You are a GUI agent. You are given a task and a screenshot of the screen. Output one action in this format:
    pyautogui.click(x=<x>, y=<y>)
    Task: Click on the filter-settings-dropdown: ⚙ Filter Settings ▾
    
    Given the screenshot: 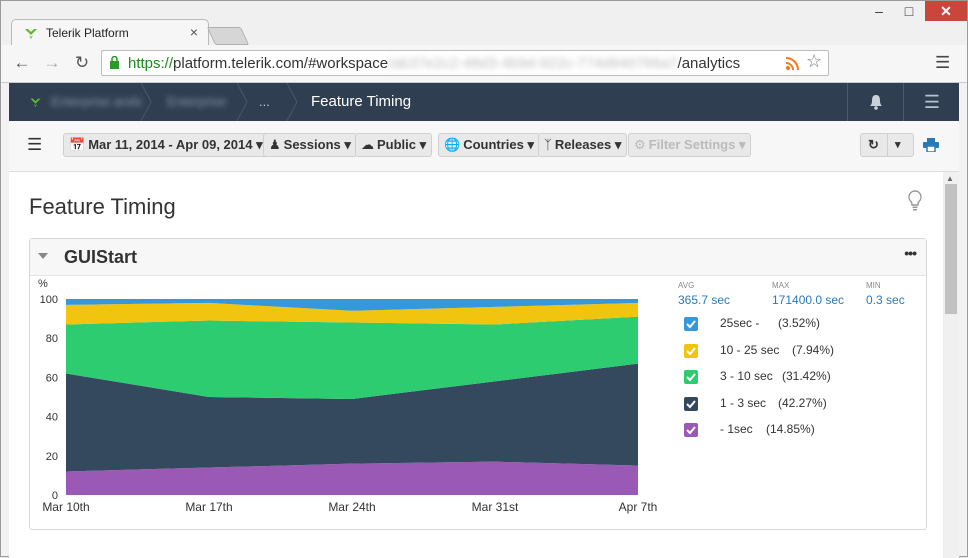 What is the action you would take?
    pyautogui.click(x=690, y=145)
    